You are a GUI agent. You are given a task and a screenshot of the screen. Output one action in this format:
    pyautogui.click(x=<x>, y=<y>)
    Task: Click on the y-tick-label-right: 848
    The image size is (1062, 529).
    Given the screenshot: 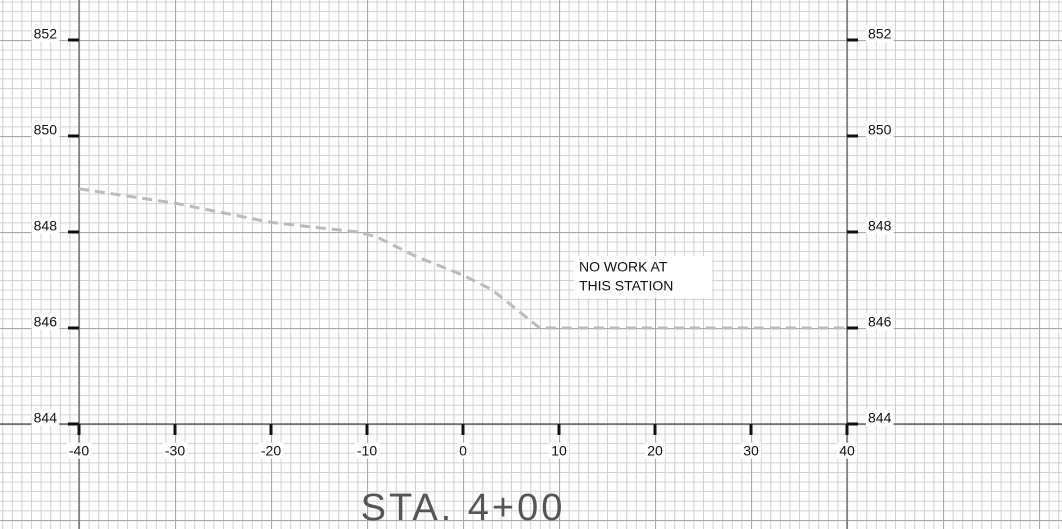 What is the action you would take?
    pyautogui.click(x=880, y=226)
    